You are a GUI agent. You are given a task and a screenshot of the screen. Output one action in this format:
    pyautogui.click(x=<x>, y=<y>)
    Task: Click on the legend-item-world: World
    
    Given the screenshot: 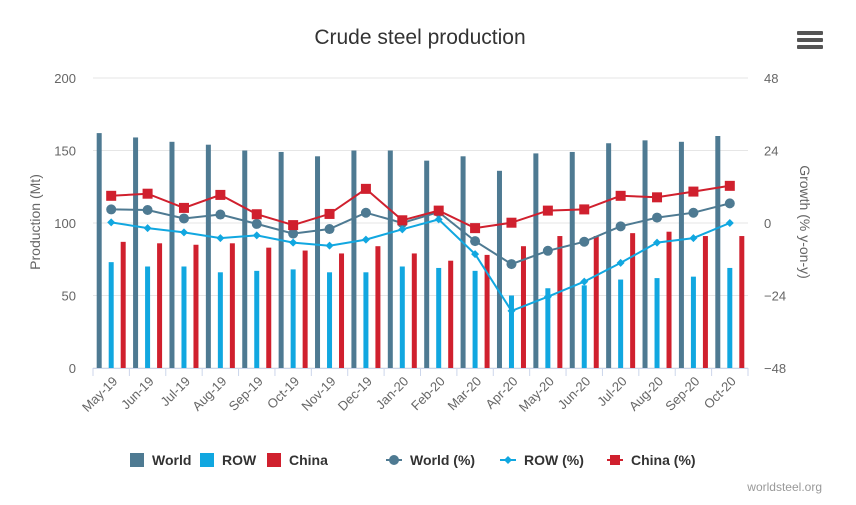 What is the action you would take?
    pyautogui.click(x=160, y=460)
    